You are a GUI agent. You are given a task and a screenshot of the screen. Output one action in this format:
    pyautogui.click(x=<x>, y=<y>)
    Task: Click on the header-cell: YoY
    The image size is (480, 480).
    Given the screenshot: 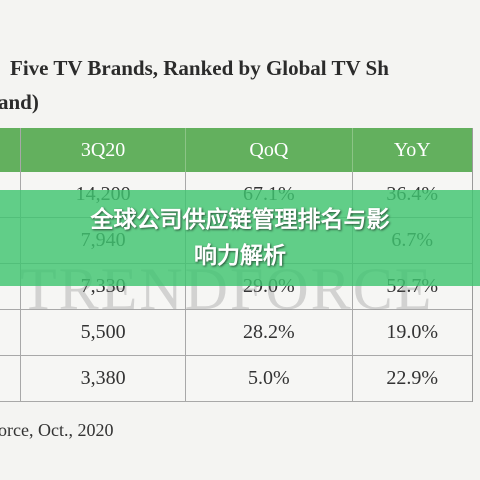 What is the action you would take?
    pyautogui.click(x=412, y=149)
    